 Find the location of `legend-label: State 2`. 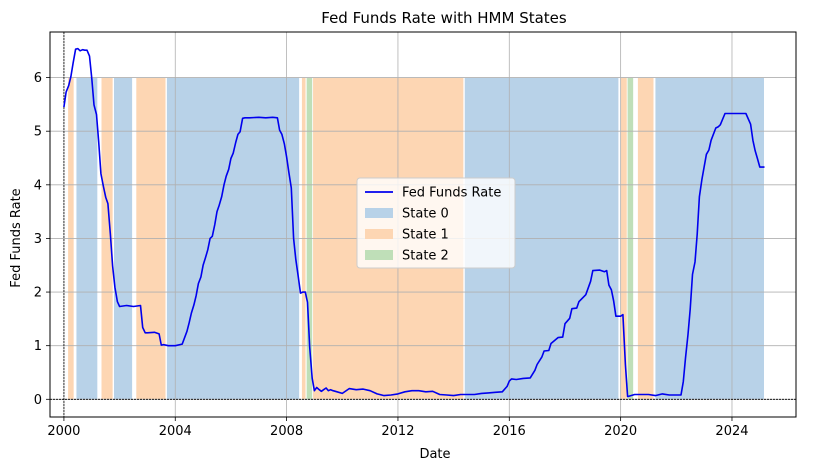

legend-label: State 2 is located at coordinates (425, 256).